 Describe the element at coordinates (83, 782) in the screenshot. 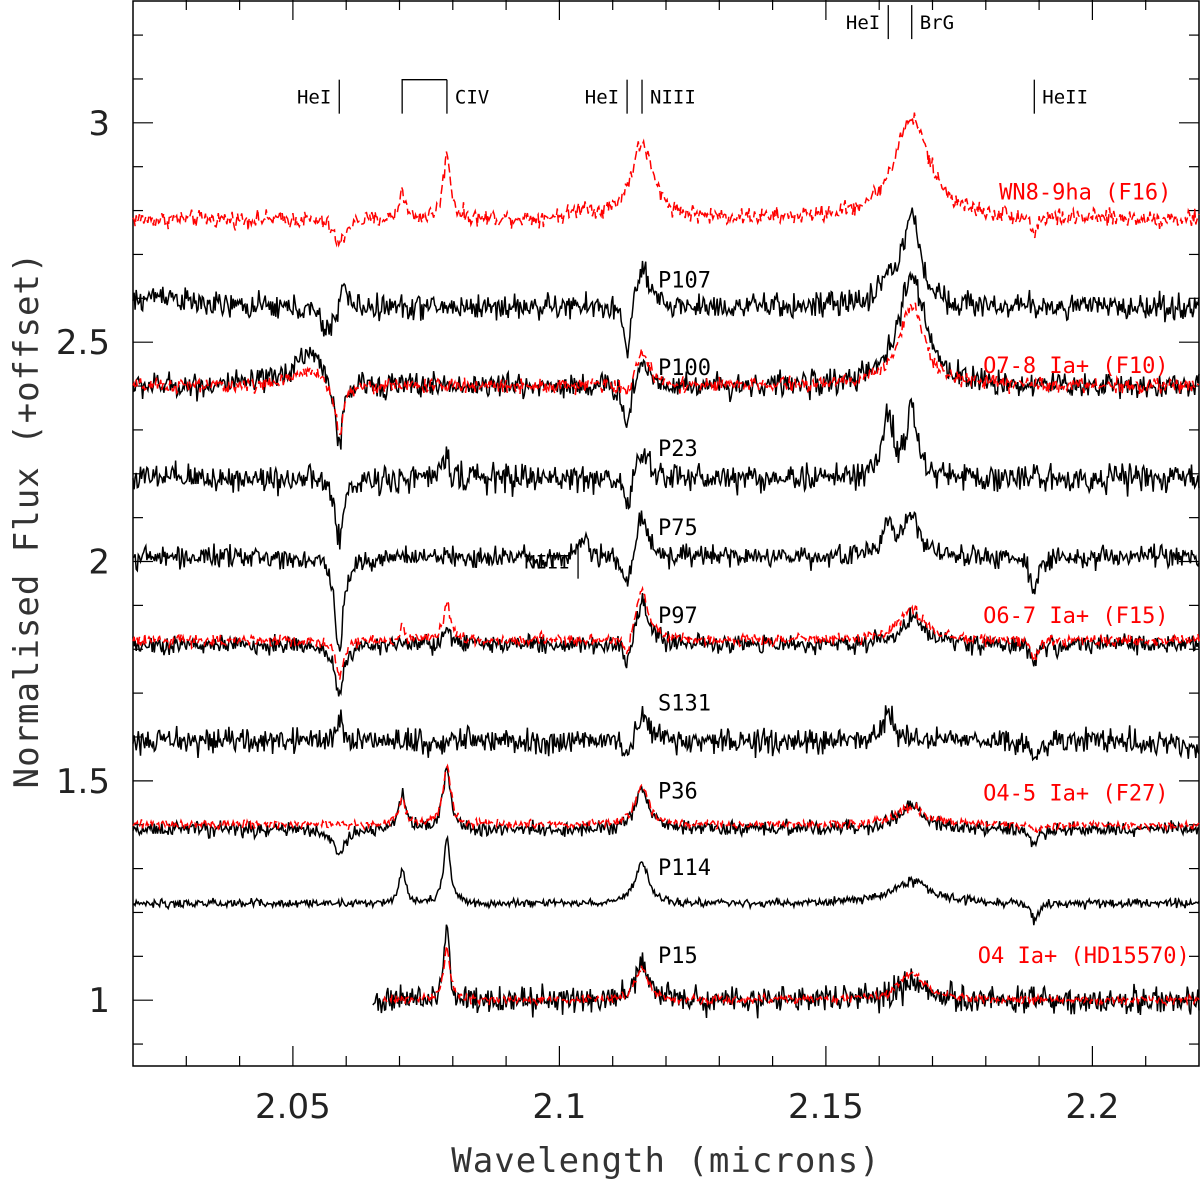

I see `y-tick-label: 1.5` at that location.